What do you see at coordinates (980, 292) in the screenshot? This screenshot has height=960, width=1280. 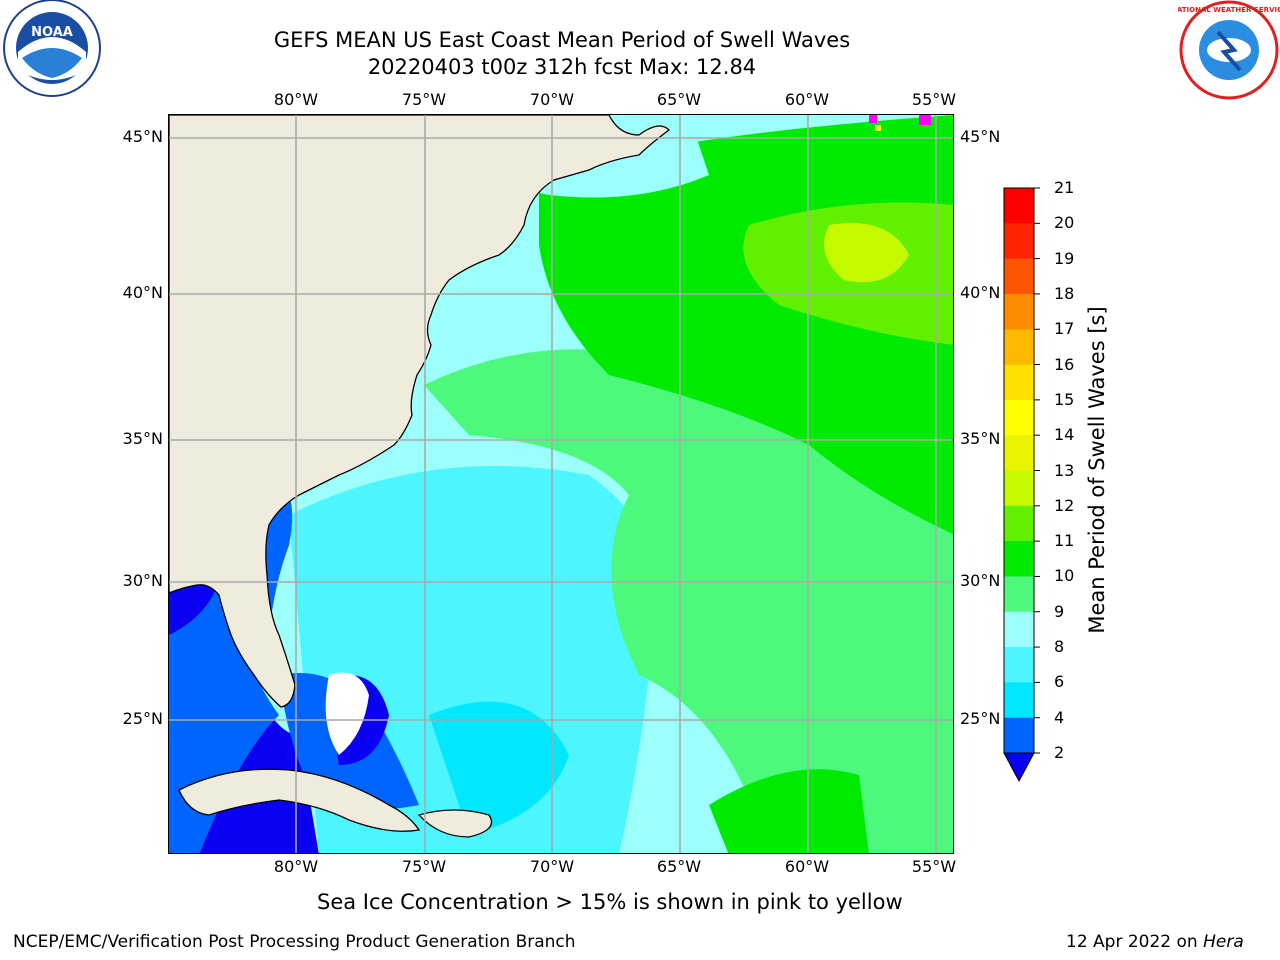 I see `lat-label-right: 40°N` at bounding box center [980, 292].